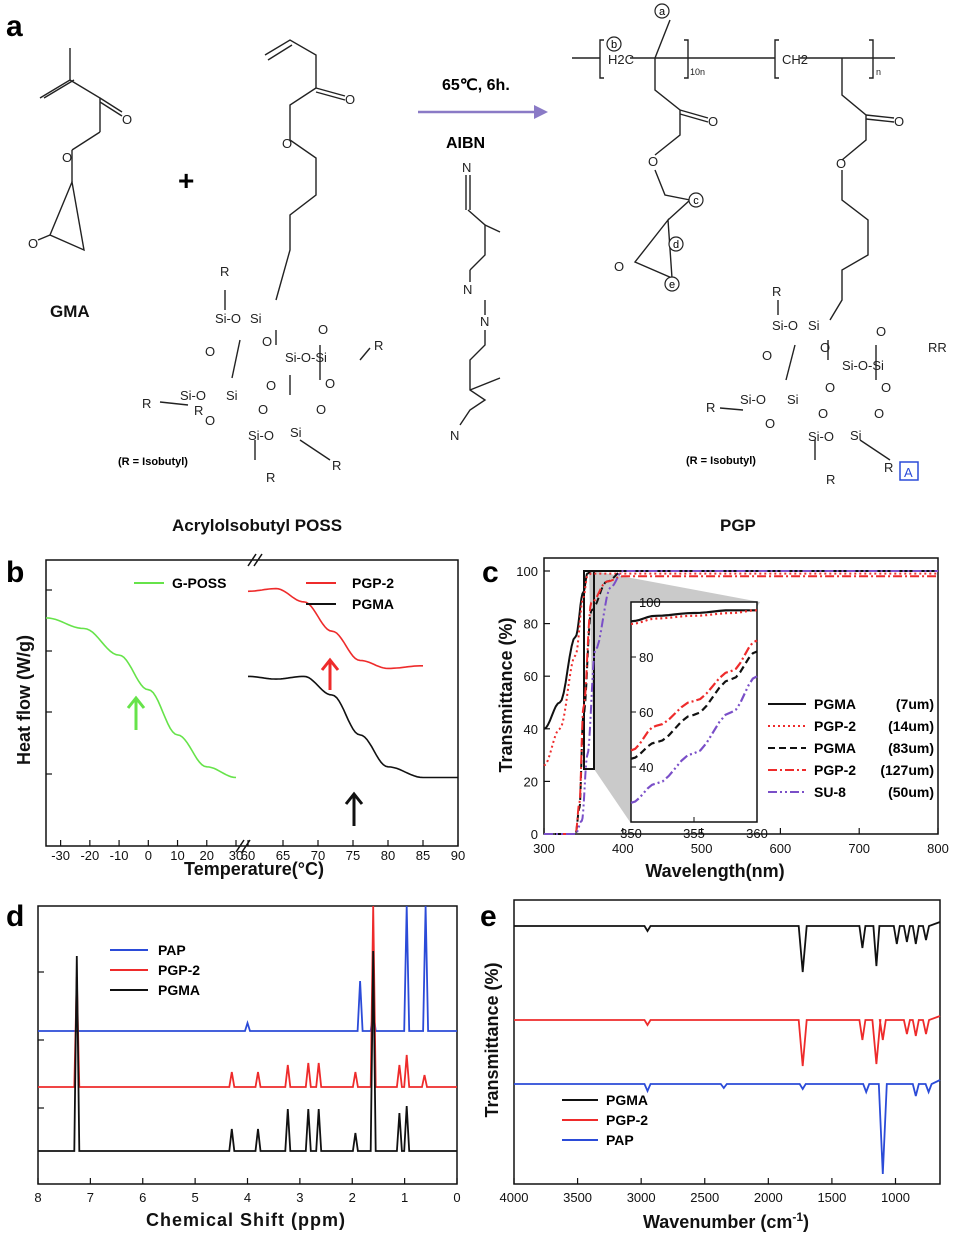 The image size is (956, 1241). Describe the element at coordinates (531, 781) in the screenshot. I see `panel-c-ytick-label: 20` at that location.